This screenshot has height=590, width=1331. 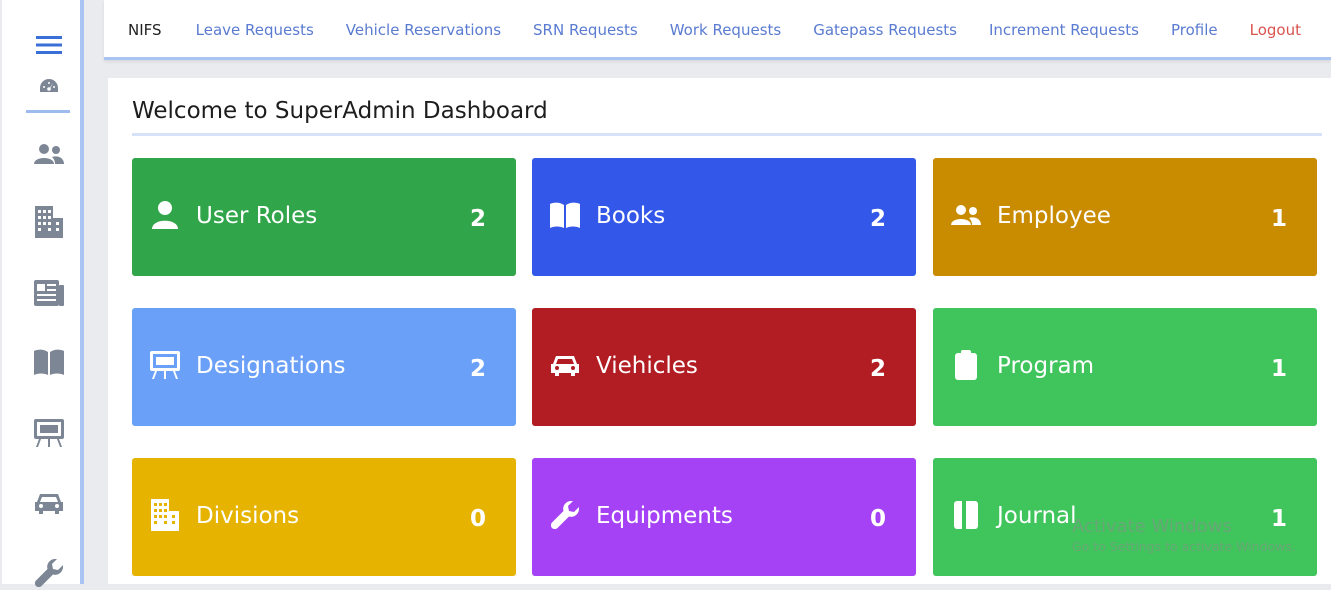 What do you see at coordinates (49, 45) in the screenshot?
I see `hamburger-menu-icon` at bounding box center [49, 45].